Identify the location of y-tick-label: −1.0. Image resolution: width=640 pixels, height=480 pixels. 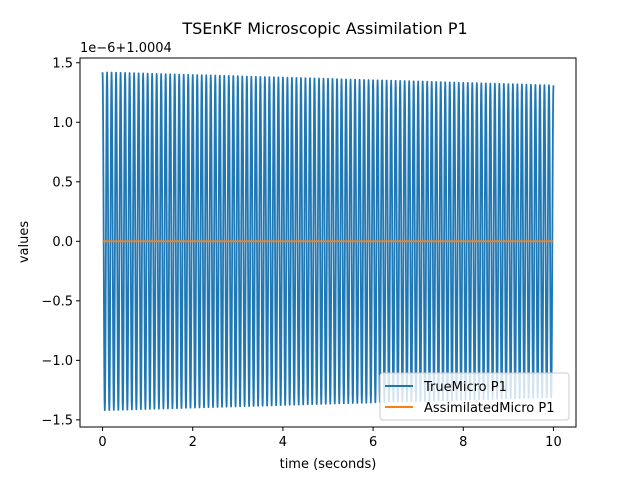
(57, 361).